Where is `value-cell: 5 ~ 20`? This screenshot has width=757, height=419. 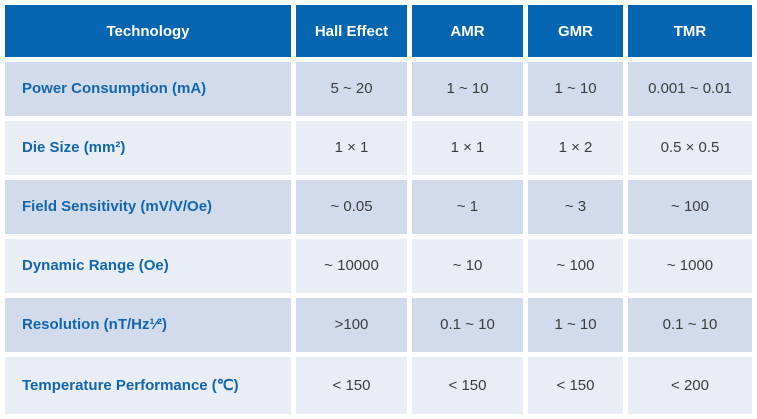 value-cell: 5 ~ 20 is located at coordinates (351, 89).